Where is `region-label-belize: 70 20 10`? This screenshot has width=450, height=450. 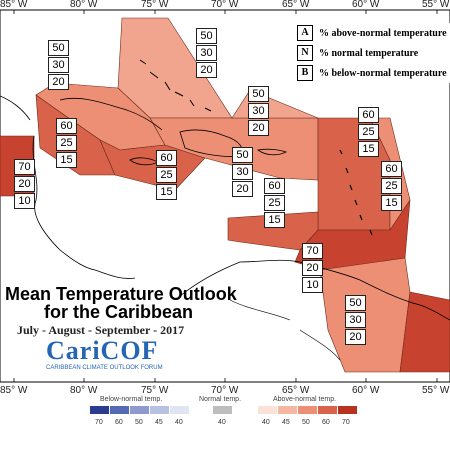 region-label-belize: 70 20 10 is located at coordinates (24, 184).